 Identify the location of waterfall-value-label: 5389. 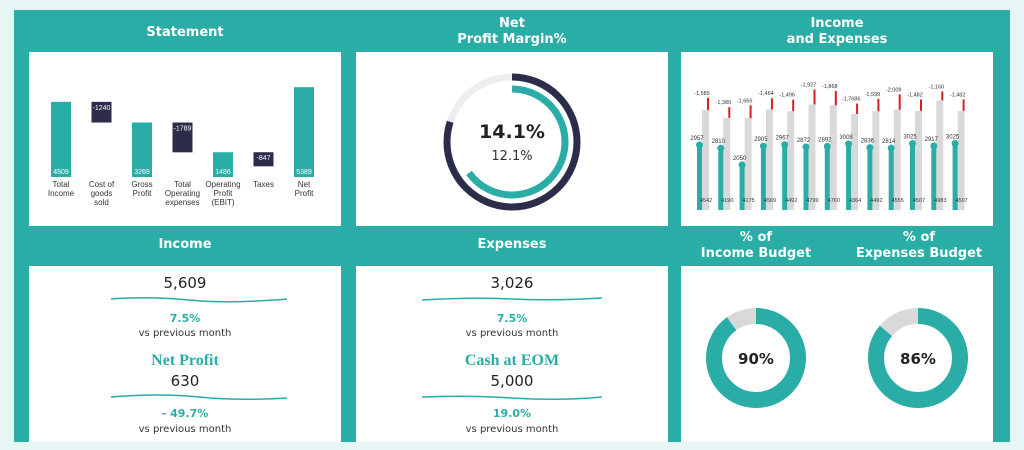
(304, 172).